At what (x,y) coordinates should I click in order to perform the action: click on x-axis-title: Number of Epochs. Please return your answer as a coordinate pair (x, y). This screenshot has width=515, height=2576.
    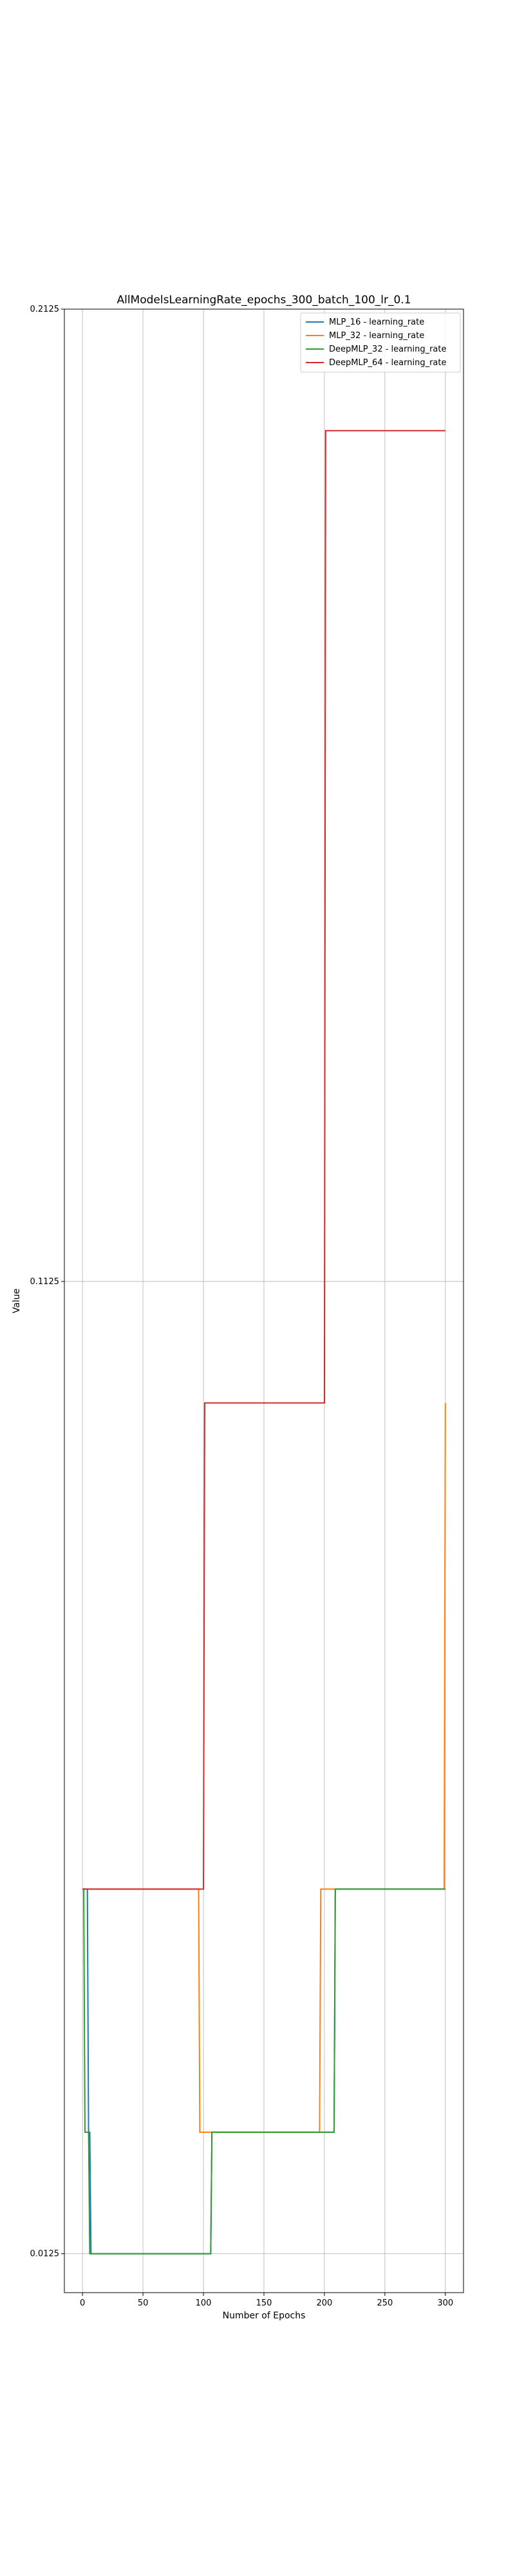
    Looking at the image, I should click on (264, 2316).